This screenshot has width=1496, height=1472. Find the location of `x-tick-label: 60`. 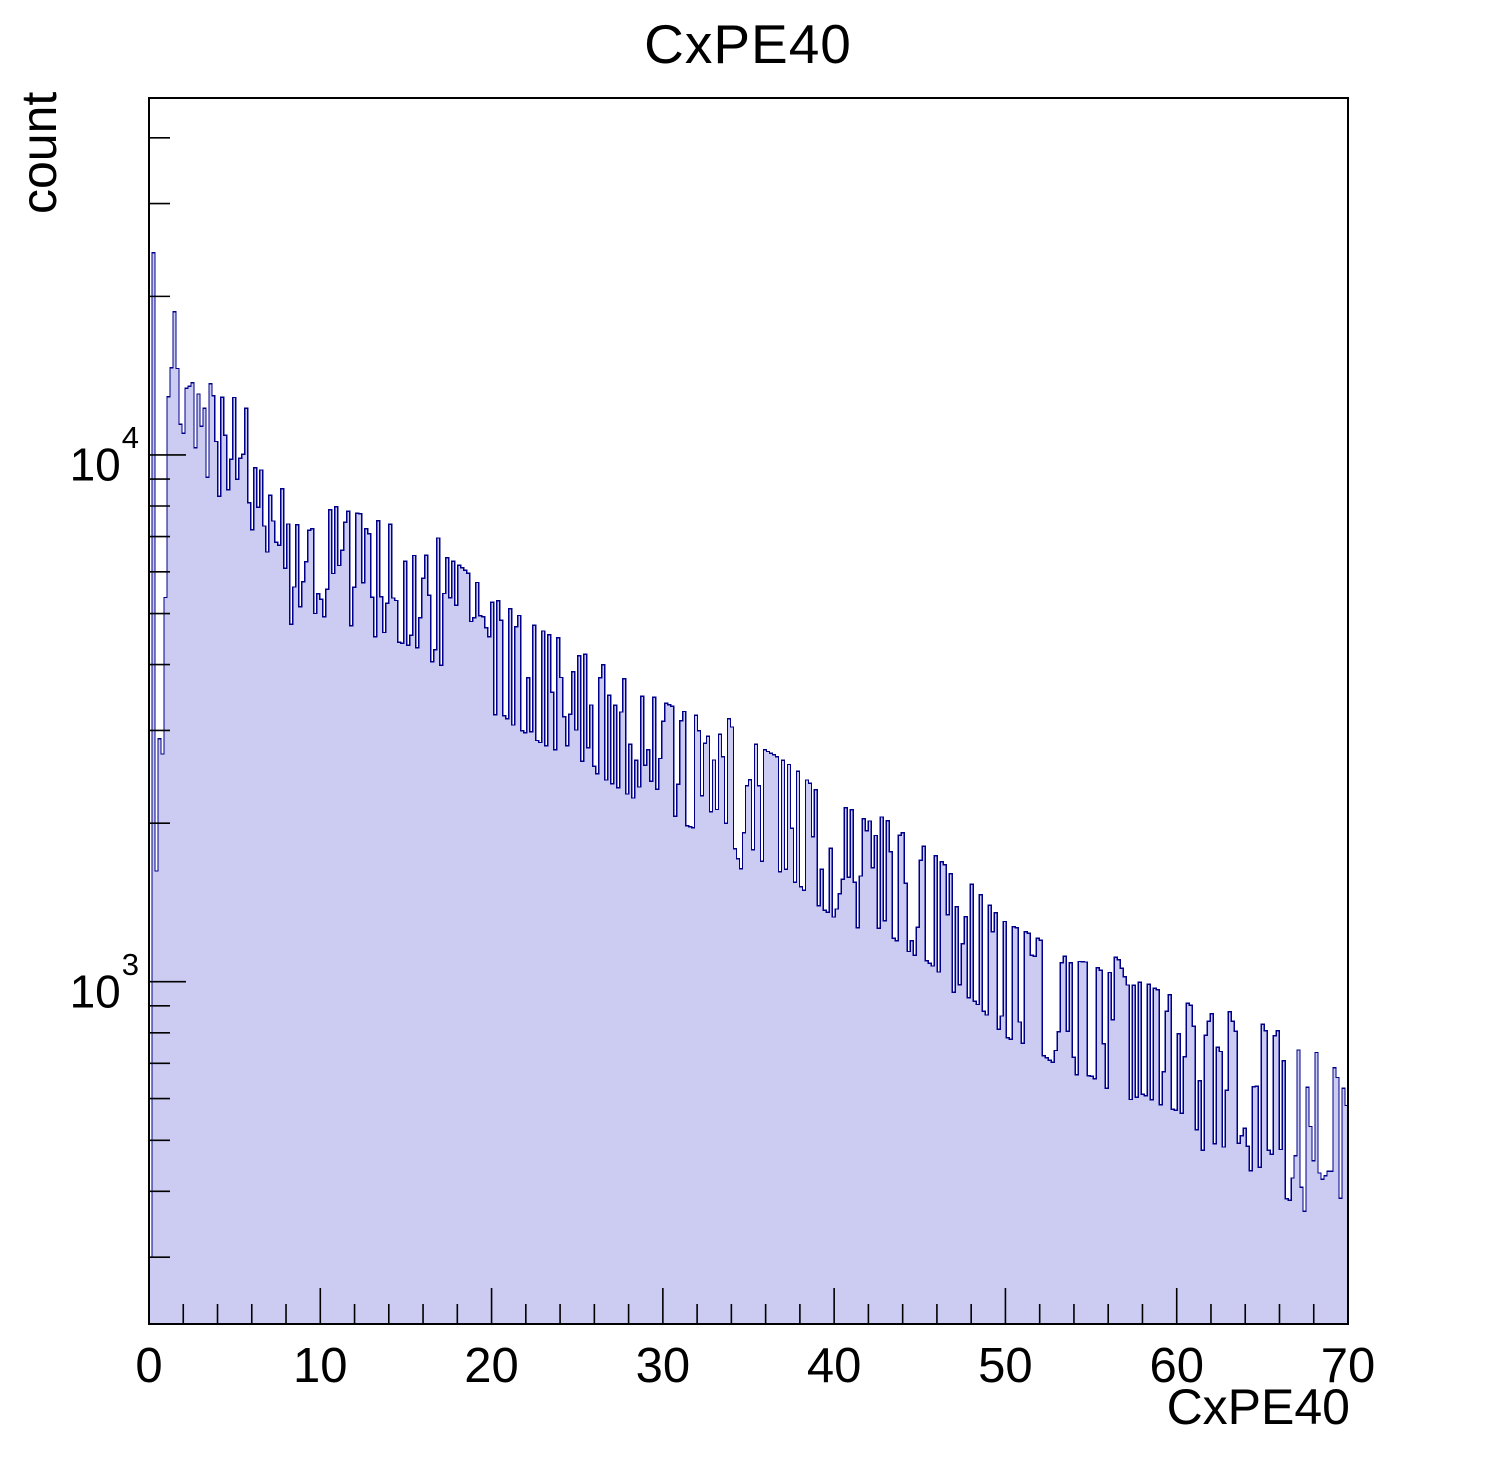

x-tick-label: 60 is located at coordinates (1176, 1366).